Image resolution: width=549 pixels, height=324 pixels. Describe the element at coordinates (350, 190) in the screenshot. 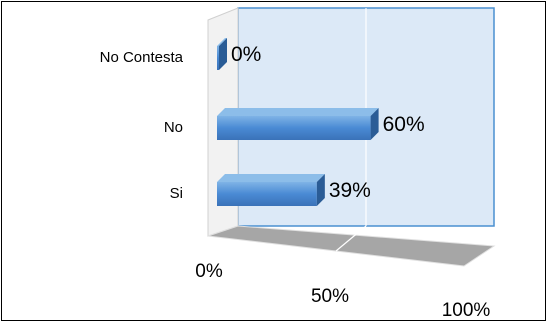

I see `value-label: 39%` at that location.